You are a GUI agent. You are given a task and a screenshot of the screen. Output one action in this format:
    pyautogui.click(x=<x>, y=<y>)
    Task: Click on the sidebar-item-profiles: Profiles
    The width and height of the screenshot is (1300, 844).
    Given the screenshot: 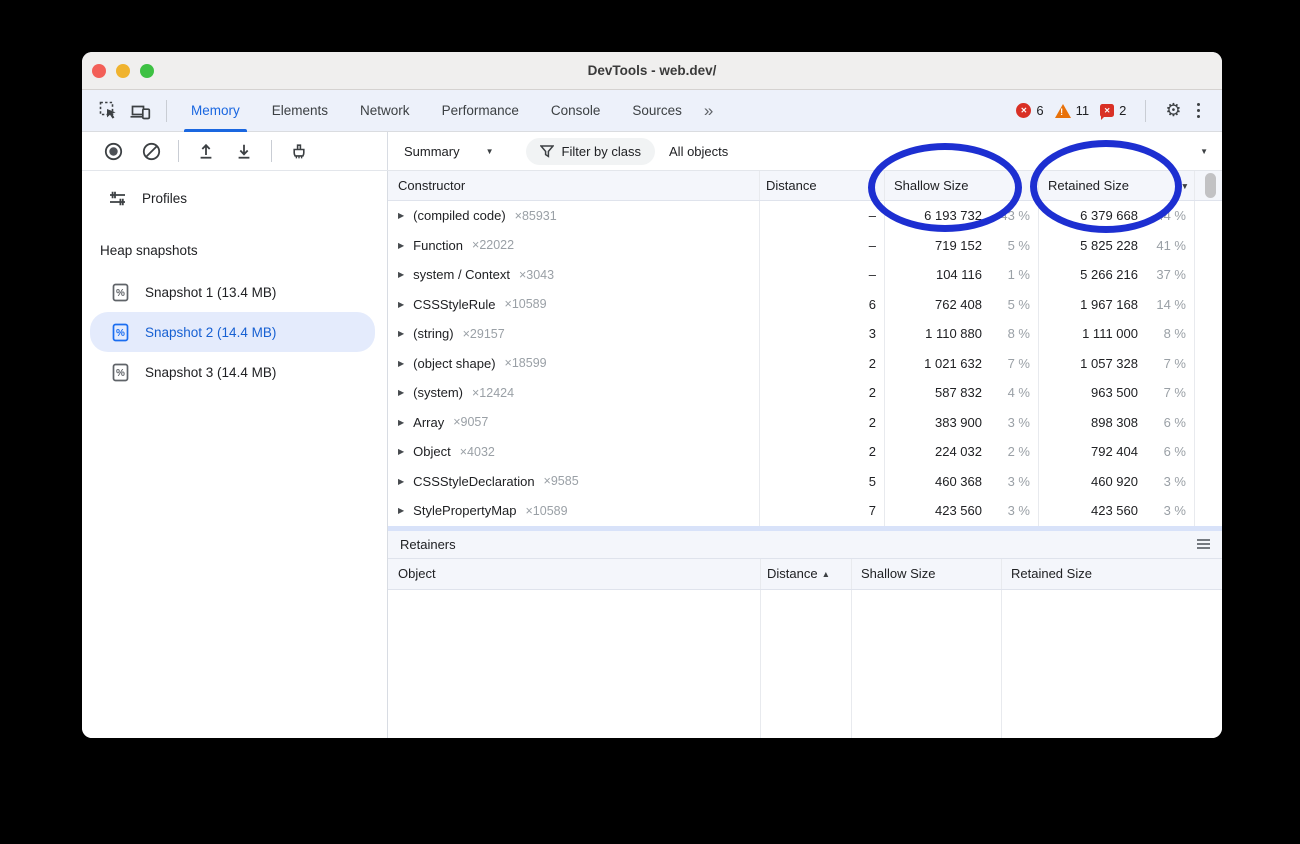 What is the action you would take?
    pyautogui.click(x=234, y=198)
    